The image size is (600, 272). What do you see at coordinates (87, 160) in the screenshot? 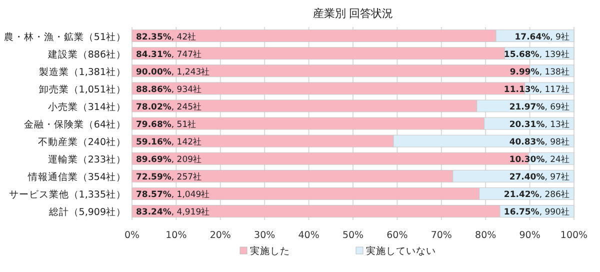
I see `y-tick-label: 運輸業（233社）` at bounding box center [87, 160].